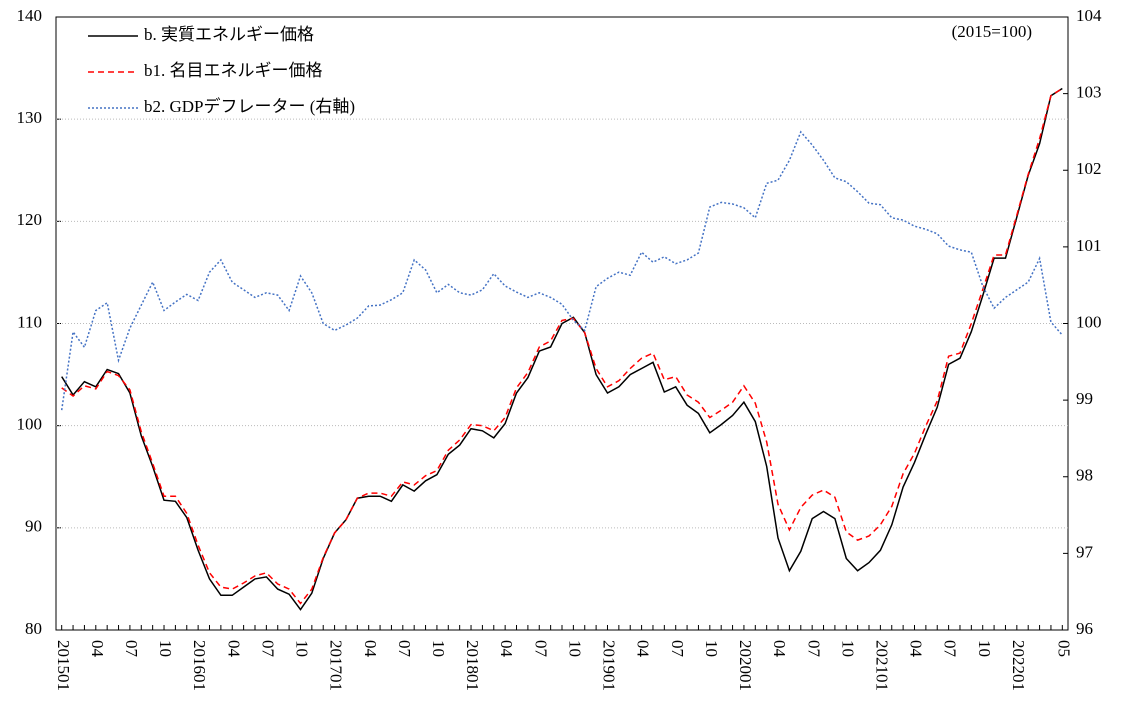 The height and width of the screenshot is (711, 1126). Describe the element at coordinates (745, 665) in the screenshot. I see `x-tick-label: 202001` at that location.